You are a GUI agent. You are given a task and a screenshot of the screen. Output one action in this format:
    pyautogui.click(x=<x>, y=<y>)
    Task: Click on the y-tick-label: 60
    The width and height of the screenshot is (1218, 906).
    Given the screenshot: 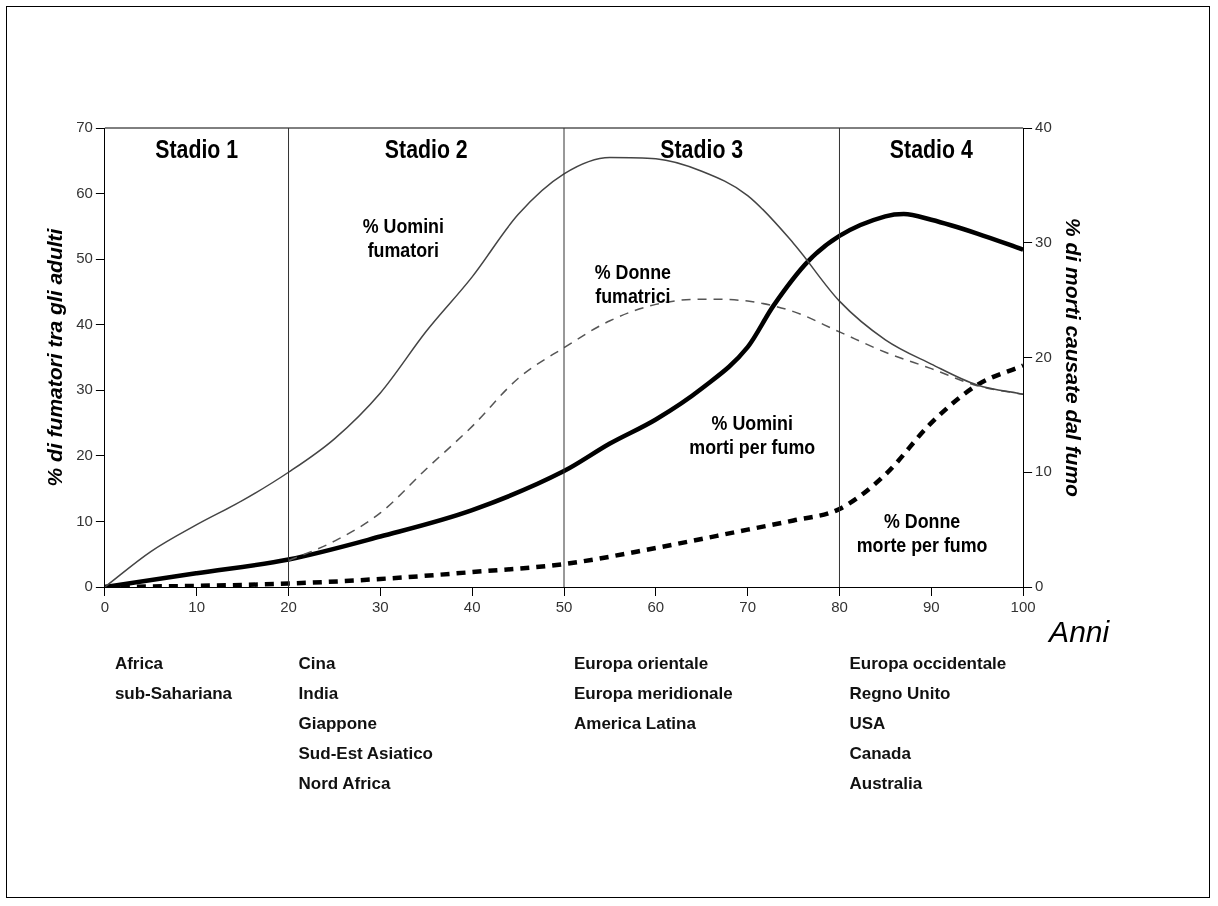 What is the action you would take?
    pyautogui.click(x=84, y=192)
    